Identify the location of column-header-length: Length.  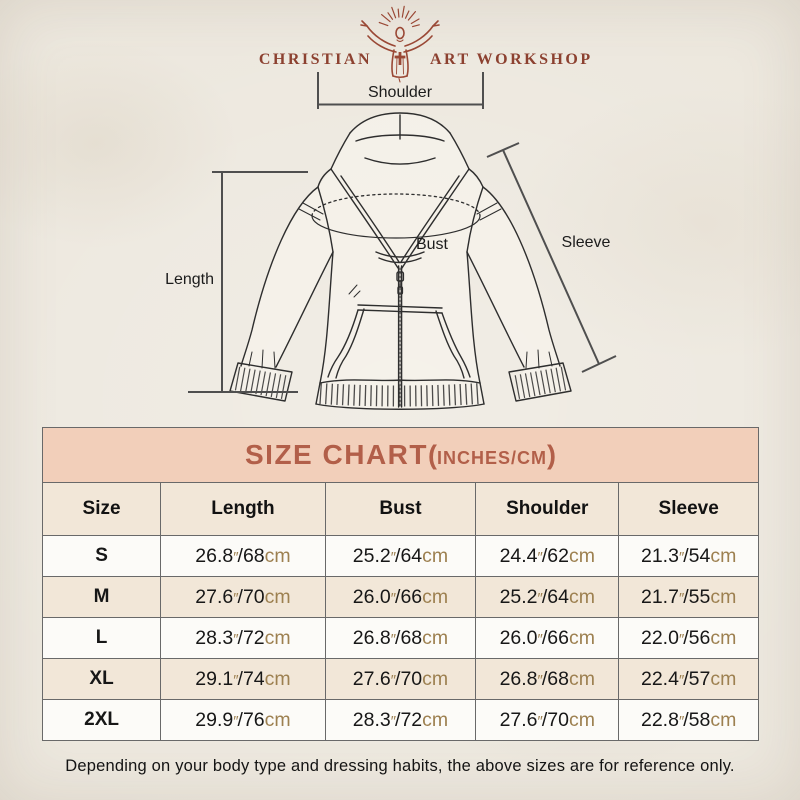
(243, 509).